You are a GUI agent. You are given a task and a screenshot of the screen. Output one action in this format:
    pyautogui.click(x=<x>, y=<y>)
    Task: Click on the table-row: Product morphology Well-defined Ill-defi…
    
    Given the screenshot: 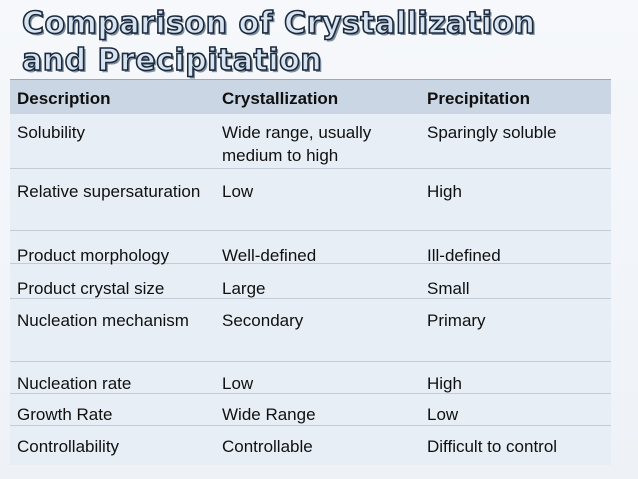 What is the action you would take?
    pyautogui.click(x=310, y=248)
    